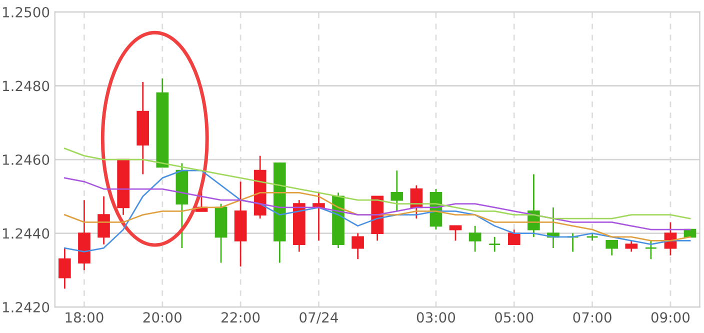 Image resolution: width=704 pixels, height=333 pixels. What do you see at coordinates (592, 317) in the screenshot?
I see `x-tick-label: 07:00` at bounding box center [592, 317].